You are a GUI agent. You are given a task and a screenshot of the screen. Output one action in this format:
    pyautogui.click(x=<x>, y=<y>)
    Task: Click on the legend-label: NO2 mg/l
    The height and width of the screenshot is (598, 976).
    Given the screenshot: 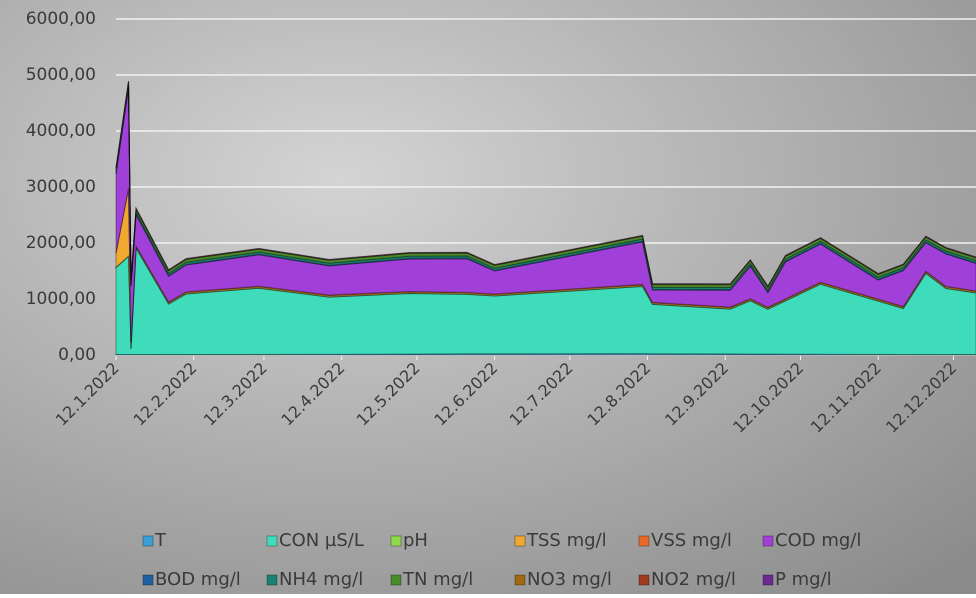 What is the action you would take?
    pyautogui.click(x=693, y=579)
    